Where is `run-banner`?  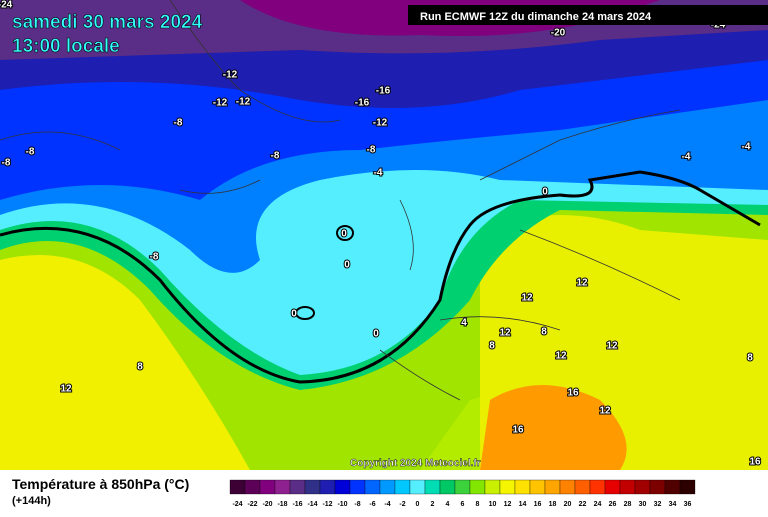
run-banner is located at coordinates (588, 15).